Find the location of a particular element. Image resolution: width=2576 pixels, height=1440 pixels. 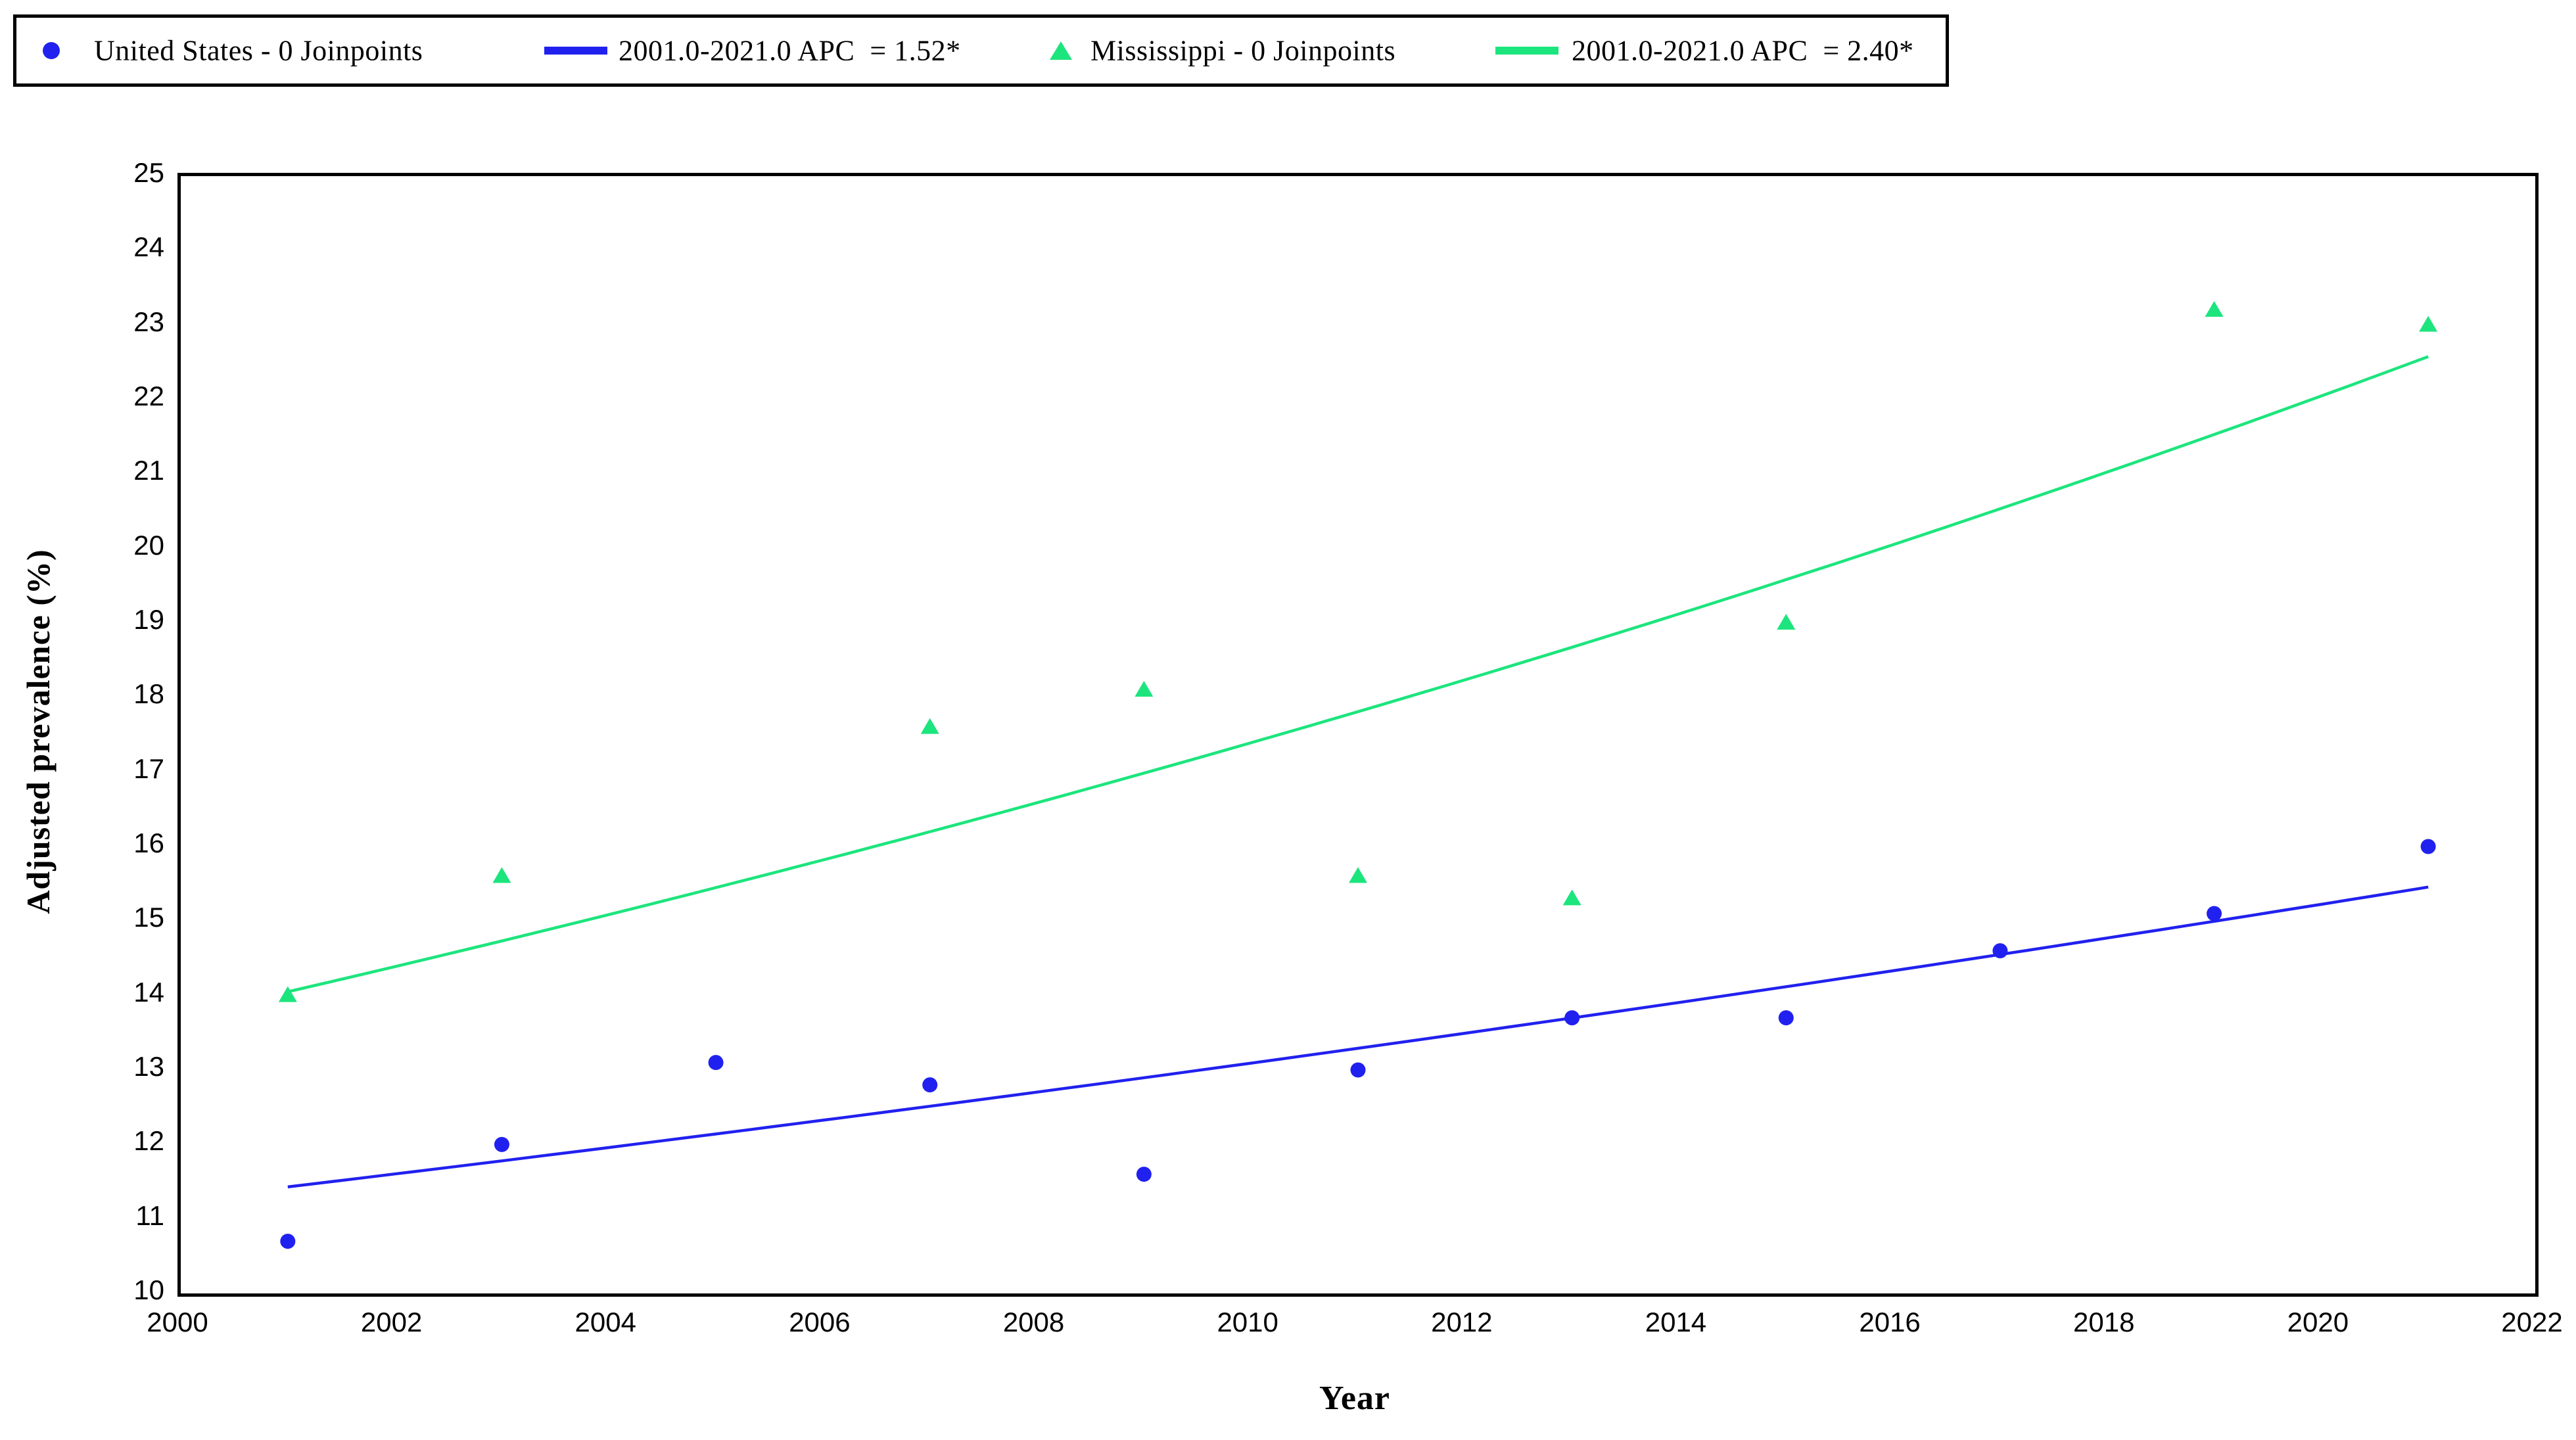

legend-item-label: 2001.0-2021.0 APC = 2.40* is located at coordinates (1743, 50).